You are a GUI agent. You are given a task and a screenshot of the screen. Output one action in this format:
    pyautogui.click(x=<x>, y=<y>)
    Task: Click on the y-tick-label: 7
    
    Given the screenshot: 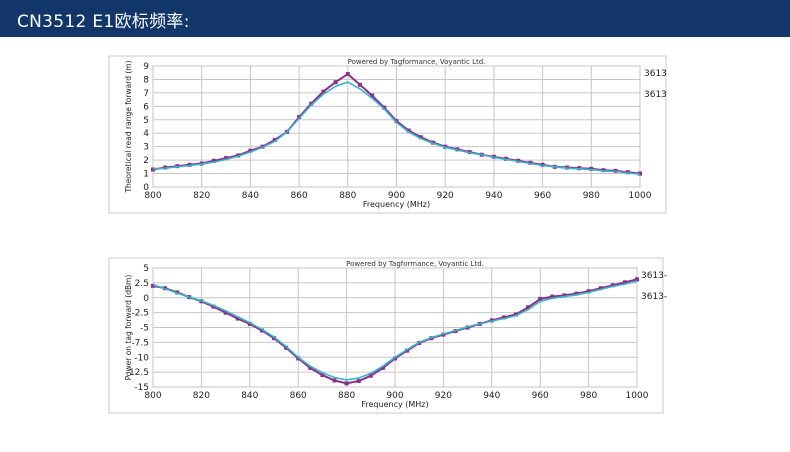 What is the action you would take?
    pyautogui.click(x=146, y=94)
    